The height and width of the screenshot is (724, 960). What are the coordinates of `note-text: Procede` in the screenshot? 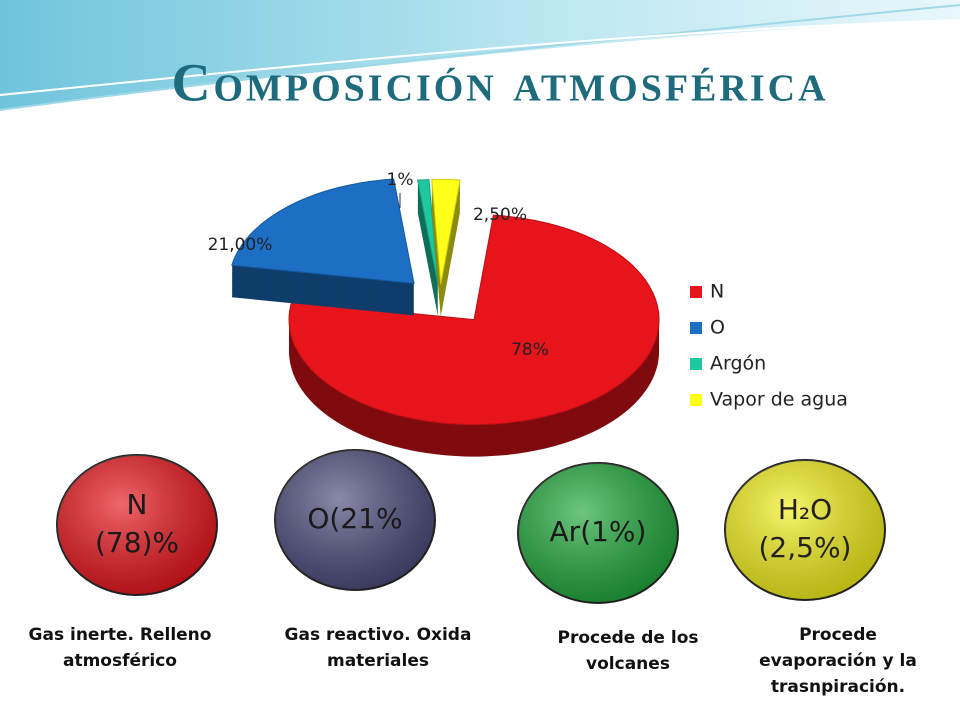 It's located at (838, 635).